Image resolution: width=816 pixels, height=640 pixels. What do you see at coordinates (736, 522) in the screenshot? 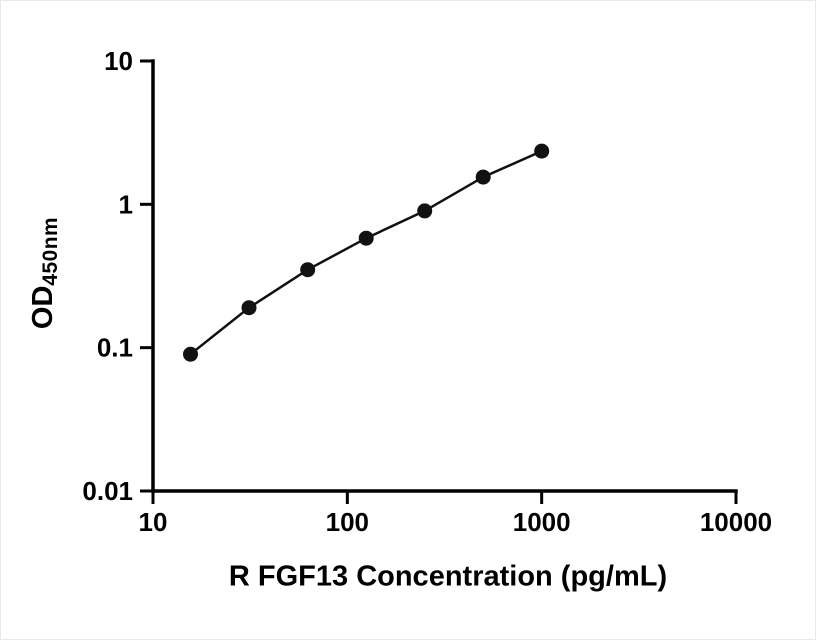
I see `x-tick-label: 10000` at bounding box center [736, 522].